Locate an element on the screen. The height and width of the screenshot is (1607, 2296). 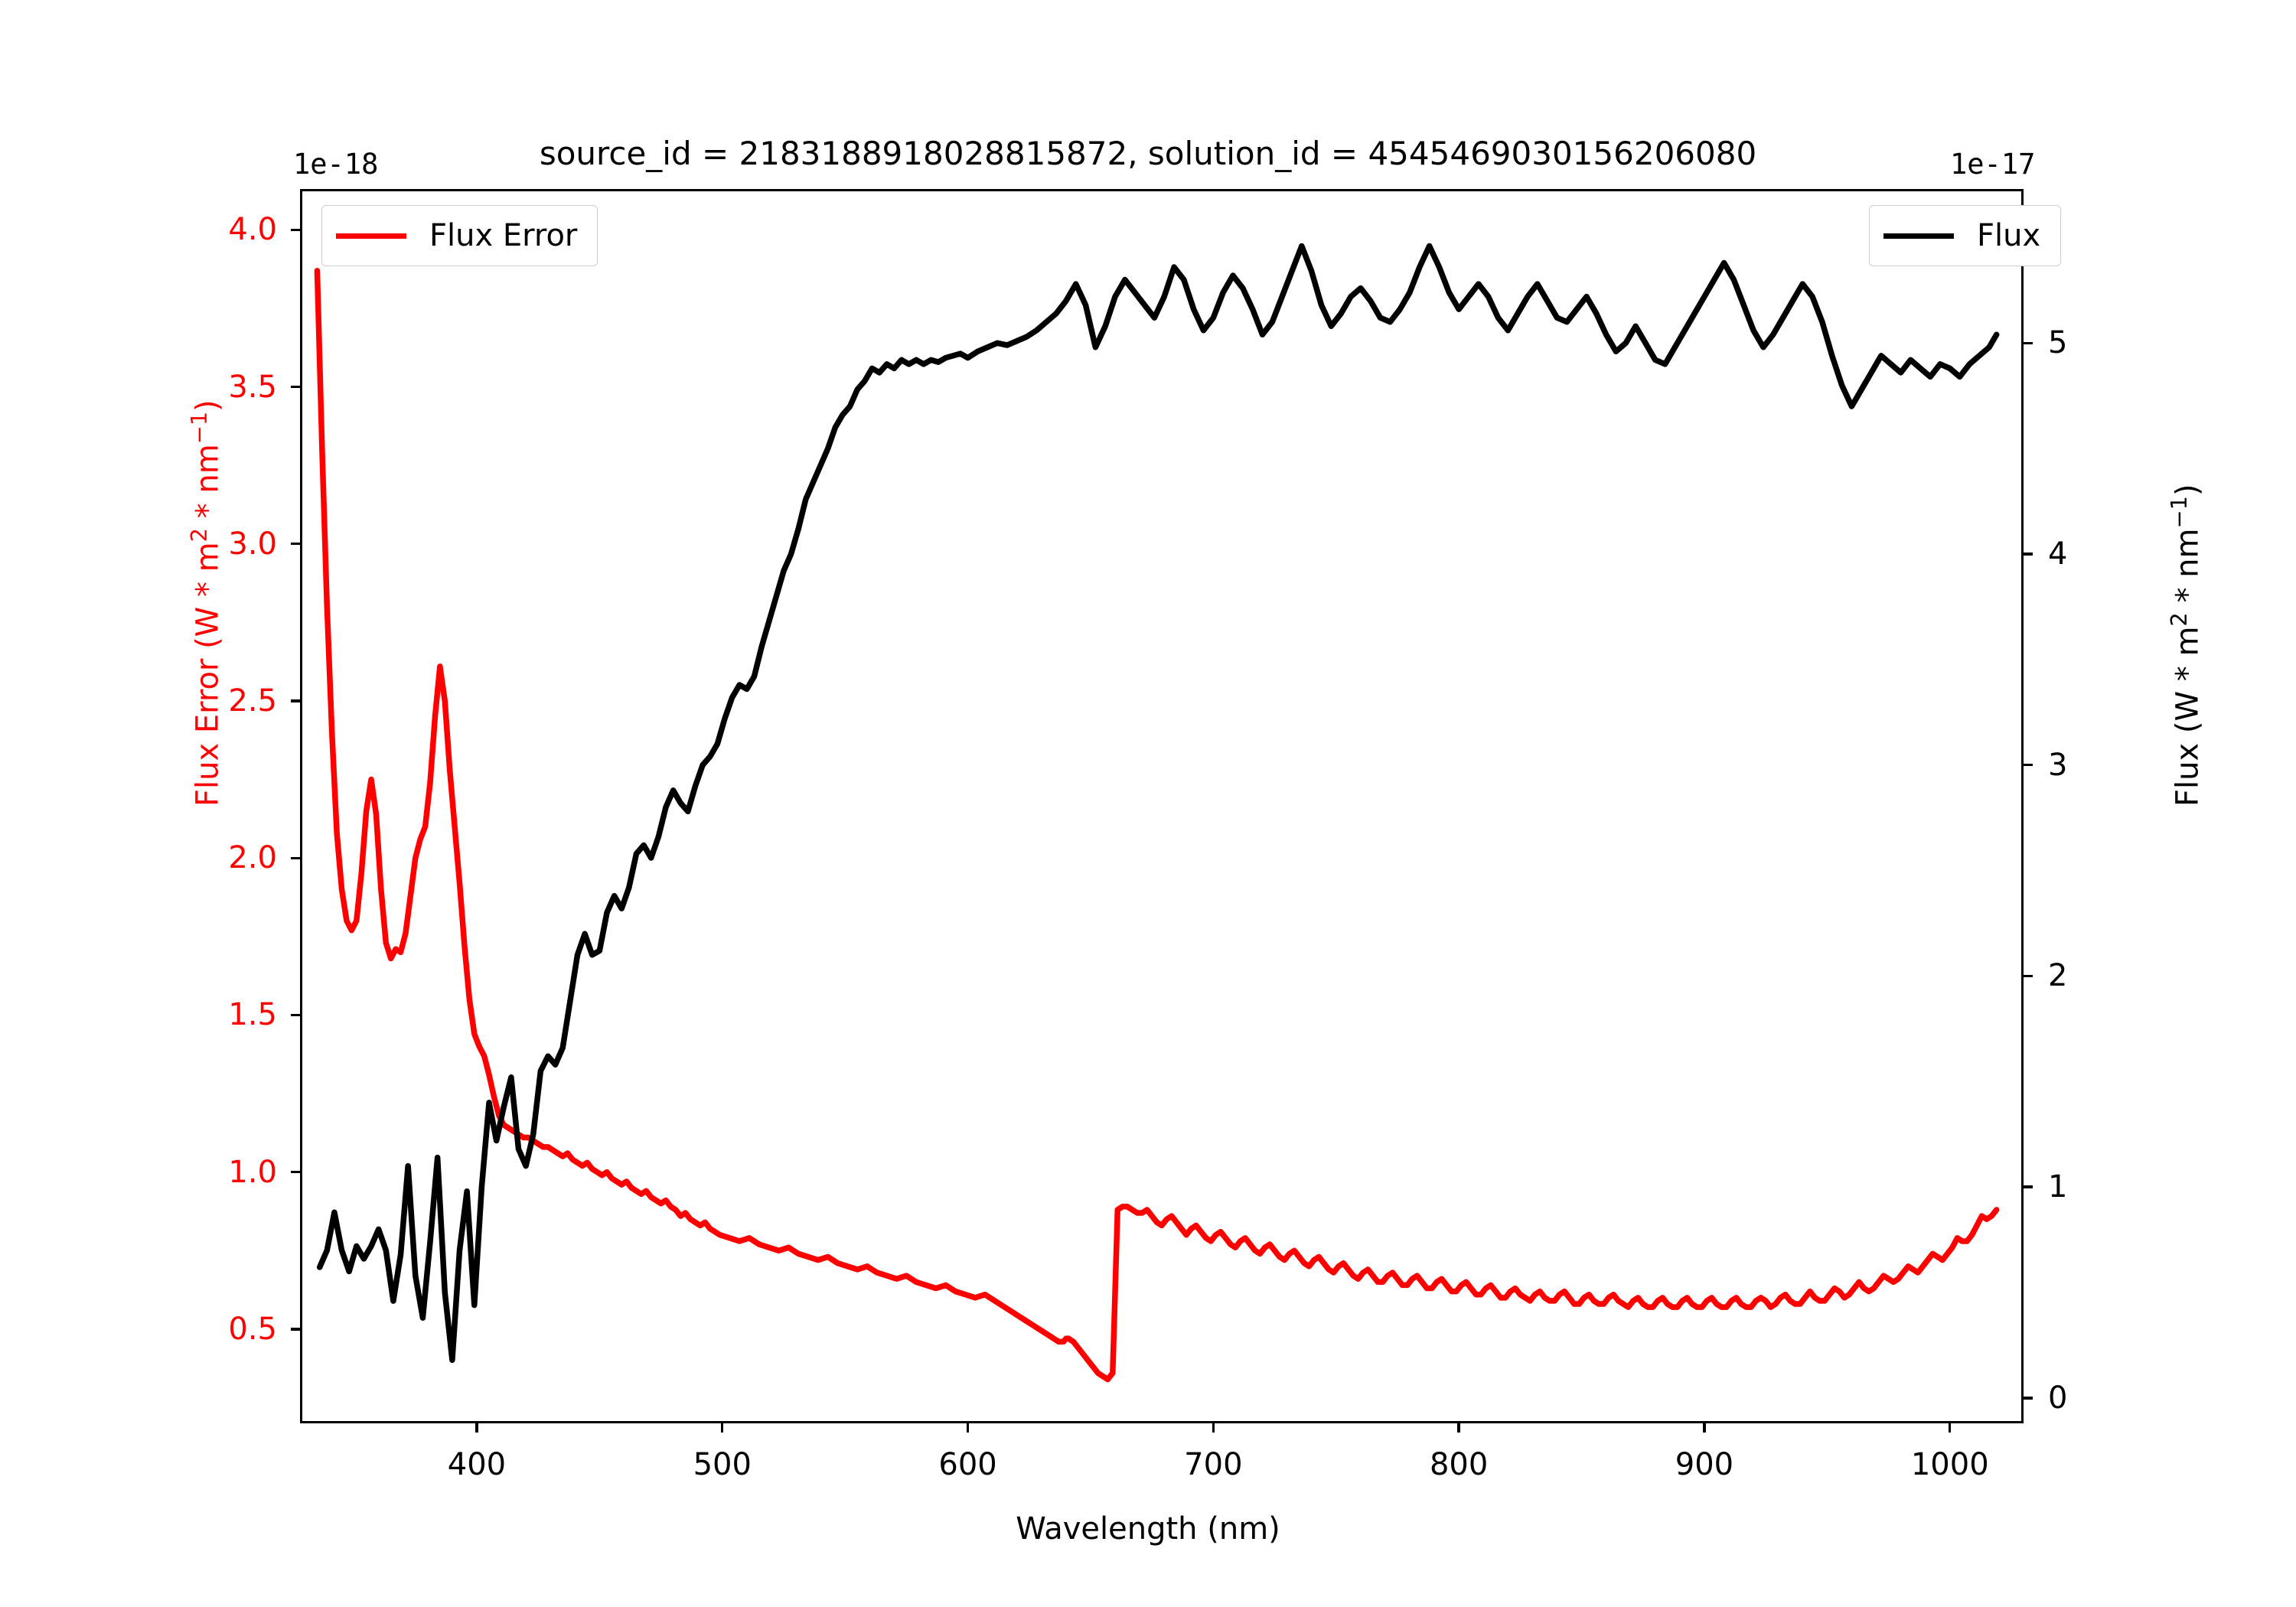
tick-label-left-5: 3.0 is located at coordinates (252, 544).